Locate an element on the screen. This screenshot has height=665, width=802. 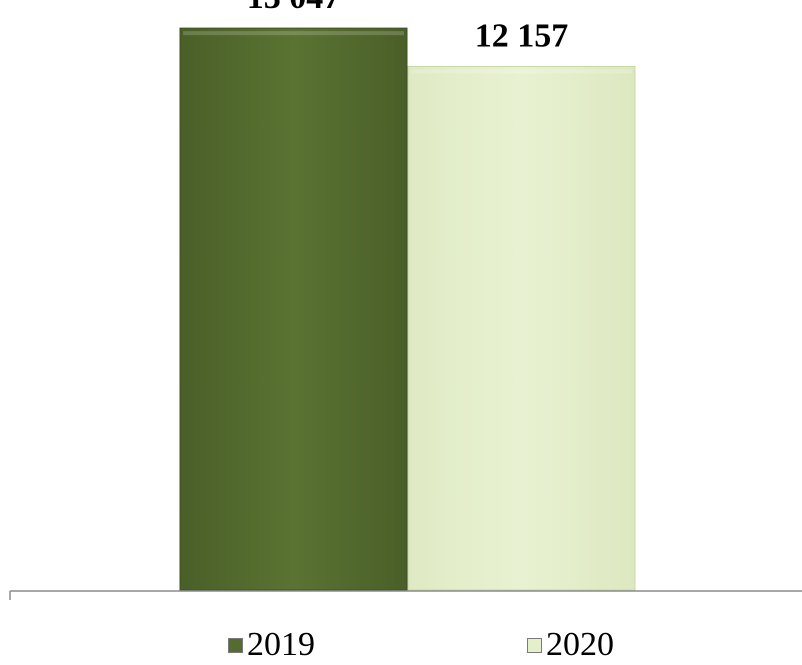
bar-highlight-2019 is located at coordinates (293, 33).